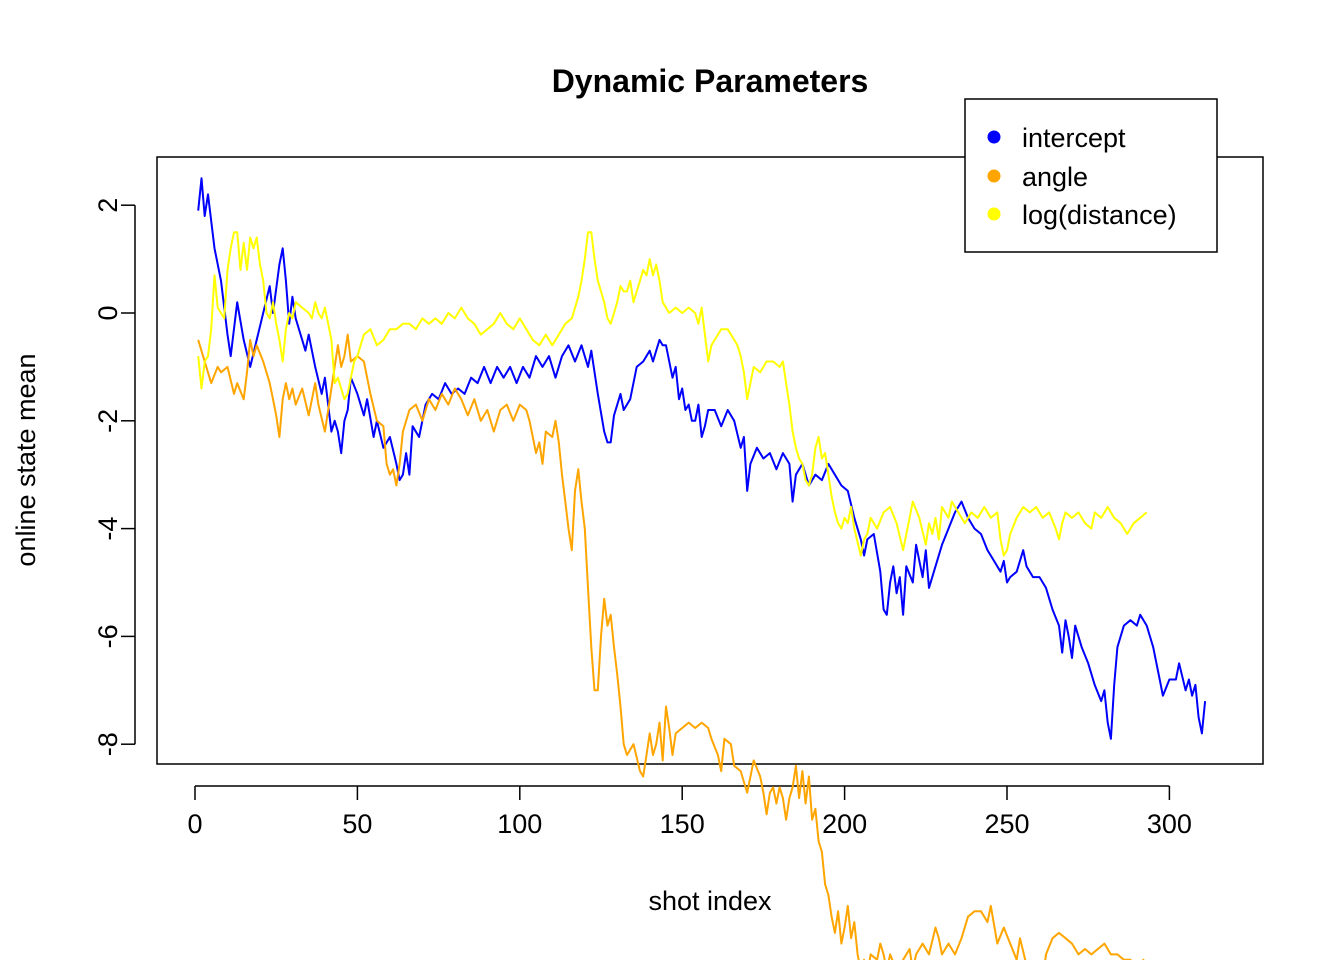  What do you see at coordinates (844, 824) in the screenshot?
I see `x-tick-label: 200` at bounding box center [844, 824].